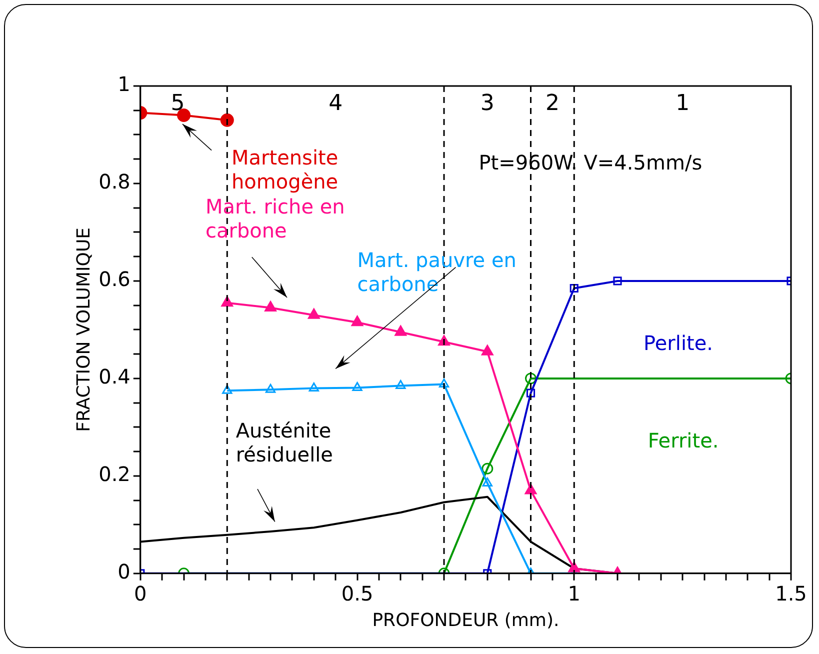 This screenshot has width=819, height=654. Describe the element at coordinates (357, 594) in the screenshot. I see `x-tick-label: 0.5` at that location.